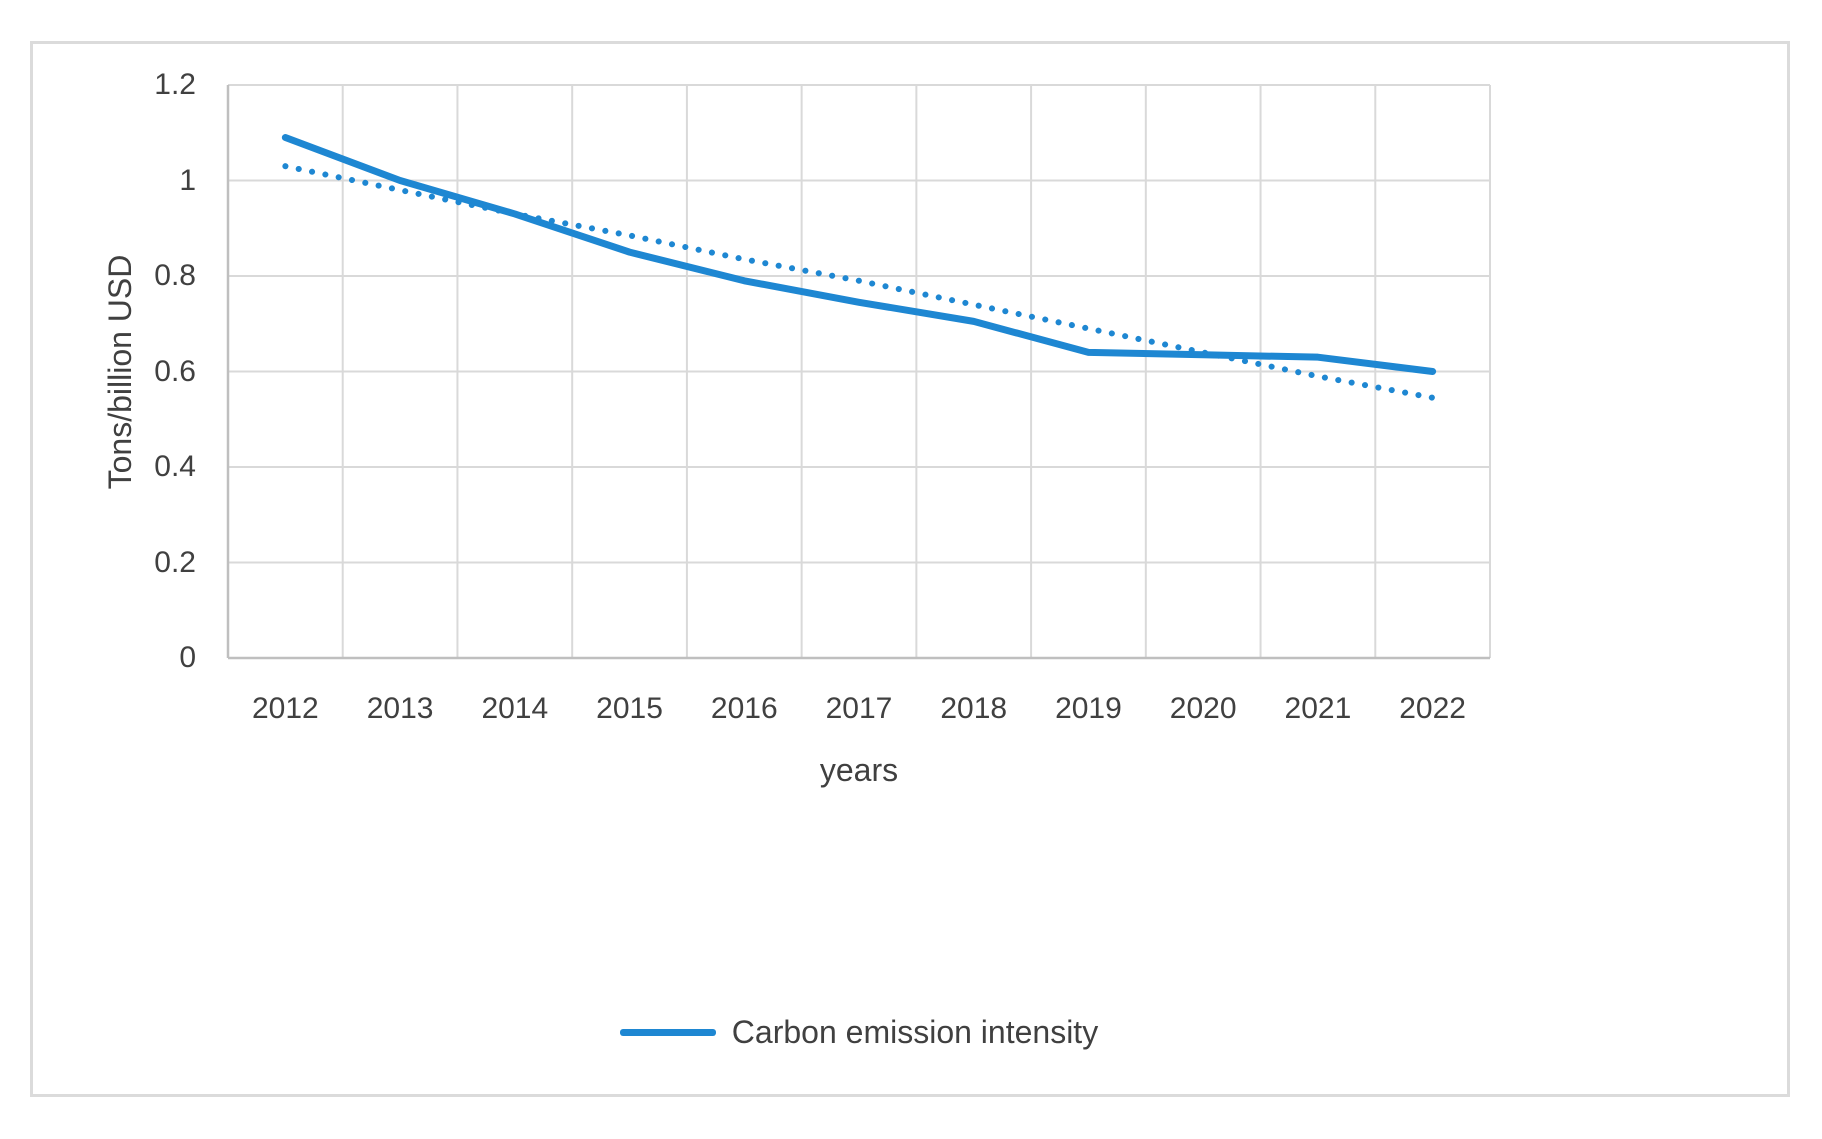 The width and height of the screenshot is (1822, 1139). Describe the element at coordinates (175, 371) in the screenshot. I see `y-tick-label: 0.6` at that location.